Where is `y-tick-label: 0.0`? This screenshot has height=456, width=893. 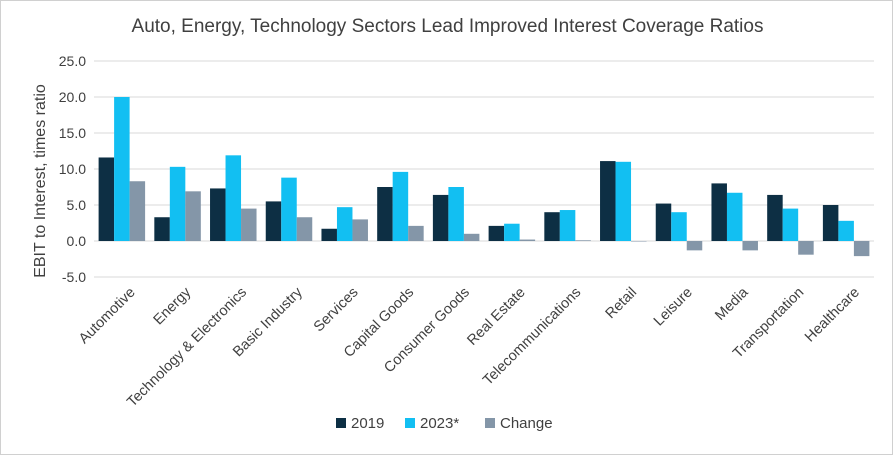
y-tick-label: 0.0 is located at coordinates (77, 241).